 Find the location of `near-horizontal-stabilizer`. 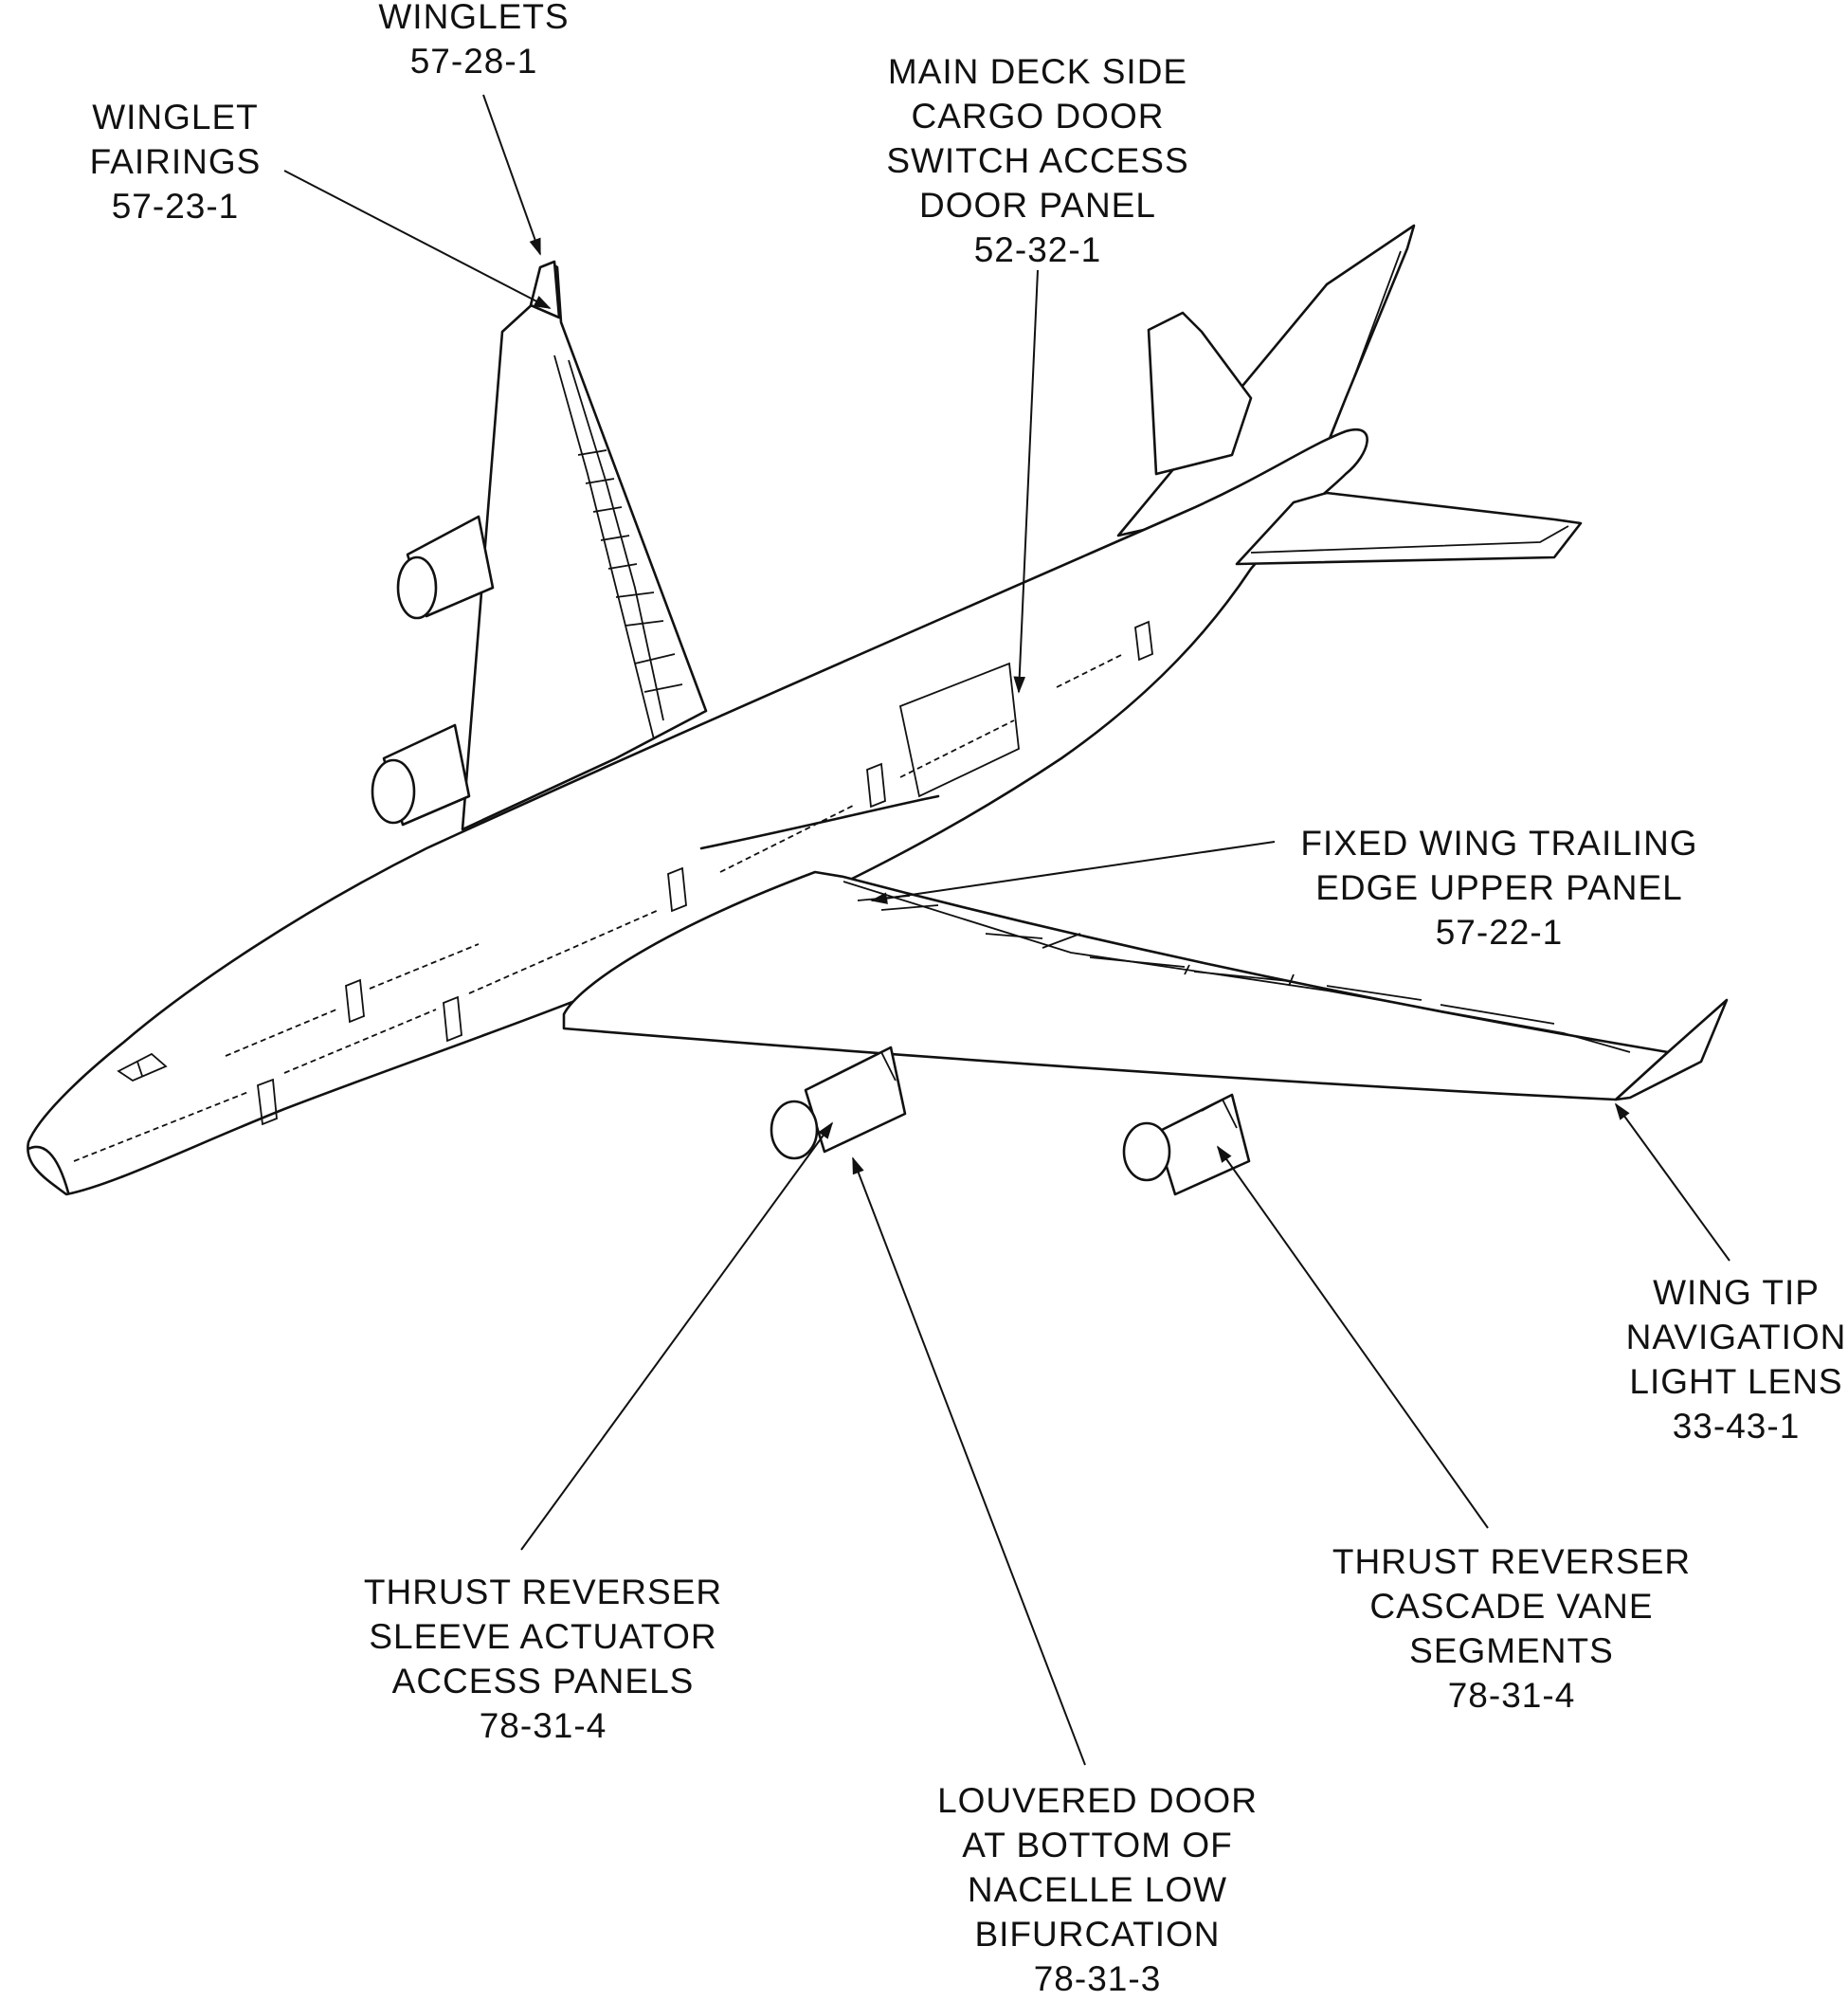

near-horizontal-stabilizer is located at coordinates (1409, 528).